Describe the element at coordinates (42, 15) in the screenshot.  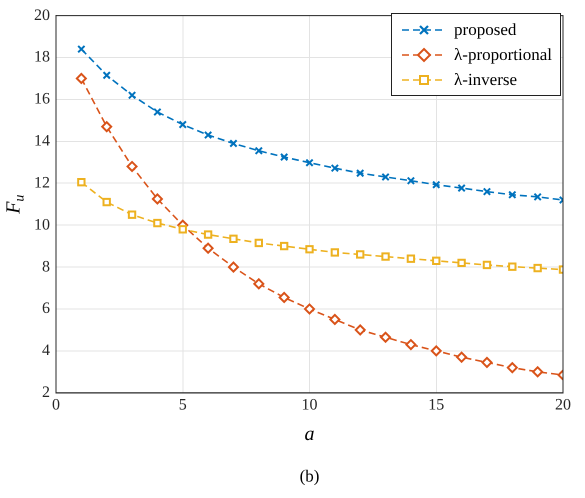
I see `y-tick-label: 20` at that location.